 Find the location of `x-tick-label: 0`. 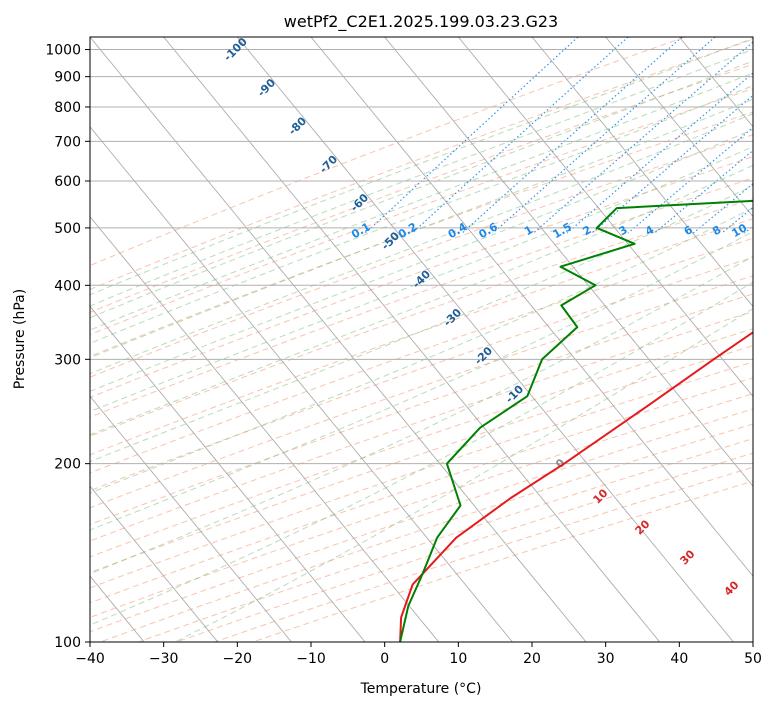

x-tick-label: 0 is located at coordinates (384, 659).